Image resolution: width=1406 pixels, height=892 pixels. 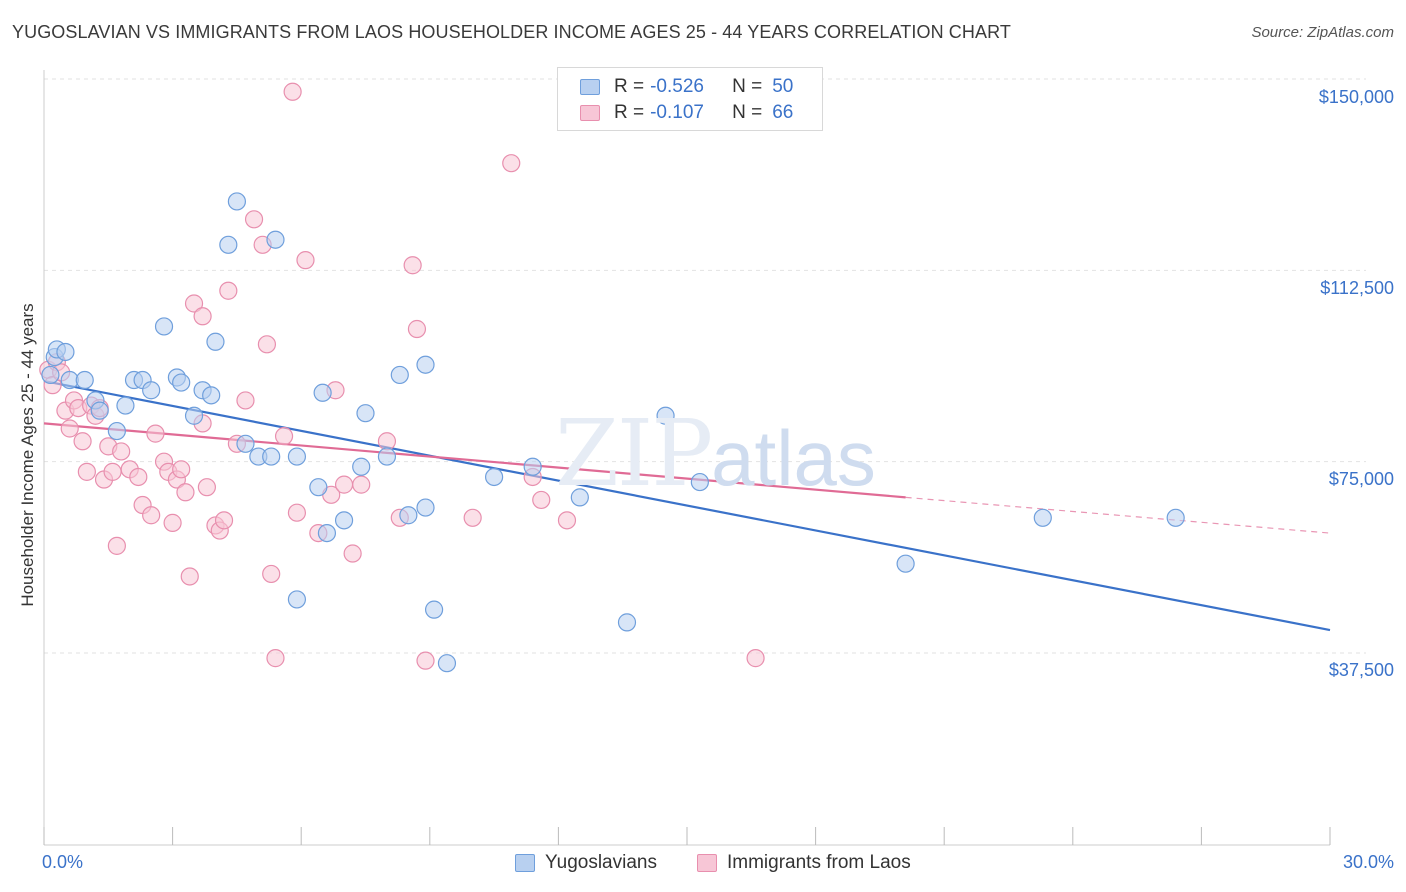 I want to click on stats-legend: R = -0.526 N = 50 R = -0.107 N = 66, so click(x=690, y=99).